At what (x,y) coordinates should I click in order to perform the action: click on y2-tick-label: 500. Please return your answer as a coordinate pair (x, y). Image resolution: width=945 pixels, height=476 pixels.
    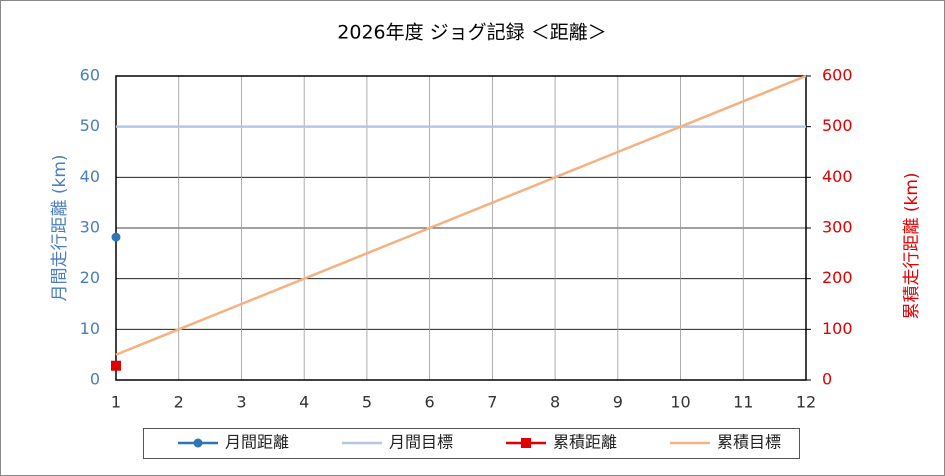
    Looking at the image, I should click on (837, 125).